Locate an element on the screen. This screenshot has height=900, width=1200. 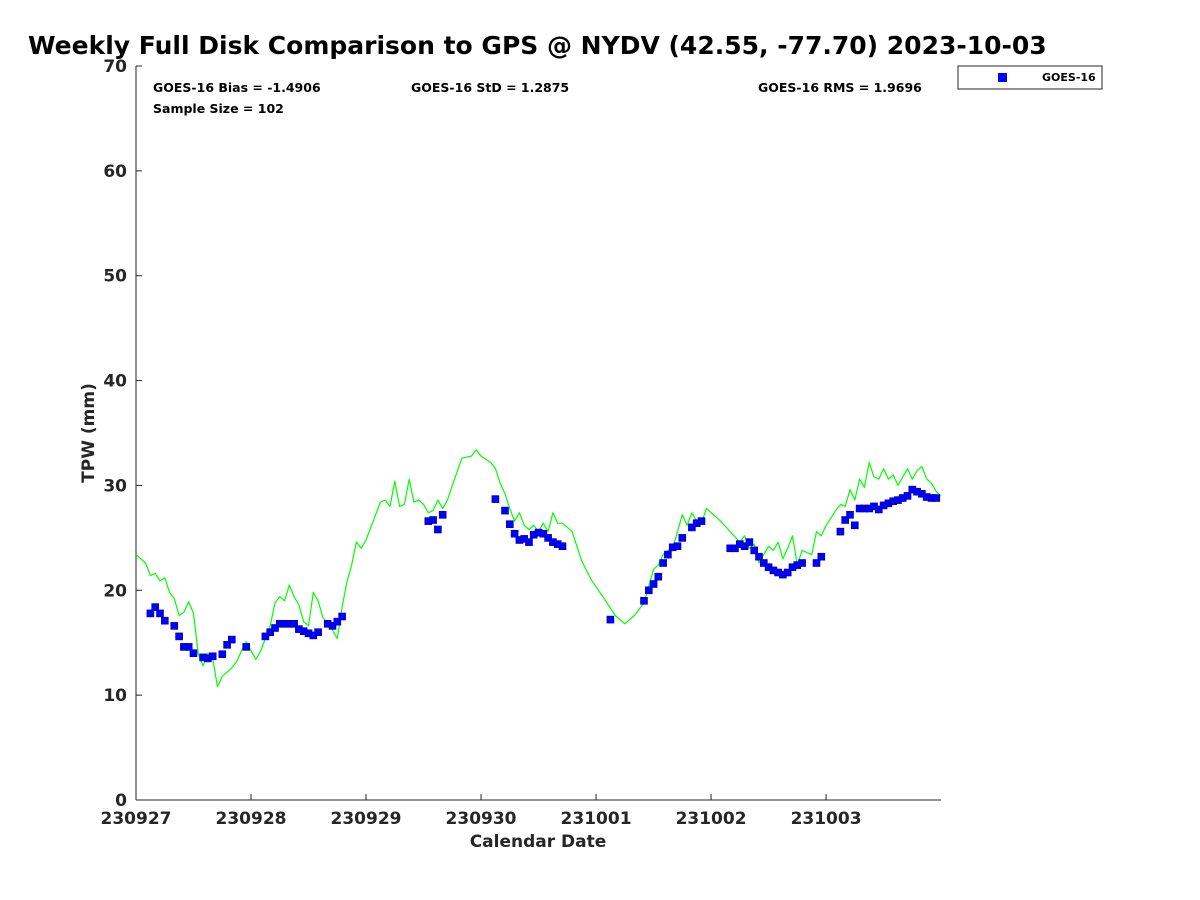
y-tick-label: 70 is located at coordinates (115, 67).